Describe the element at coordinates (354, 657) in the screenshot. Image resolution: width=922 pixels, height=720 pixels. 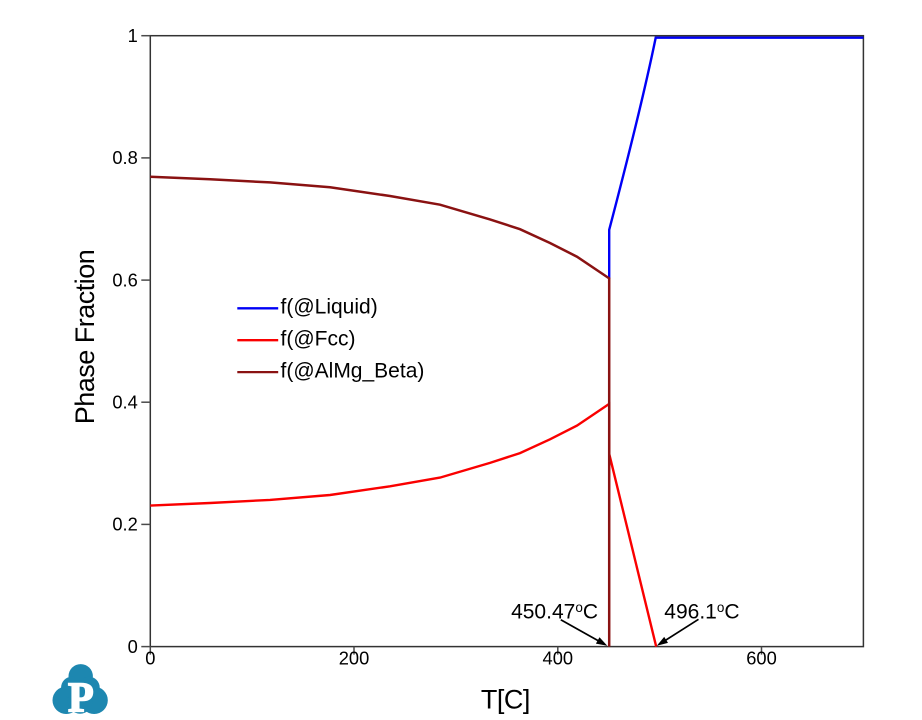
I see `svg-text: 200` at that location.